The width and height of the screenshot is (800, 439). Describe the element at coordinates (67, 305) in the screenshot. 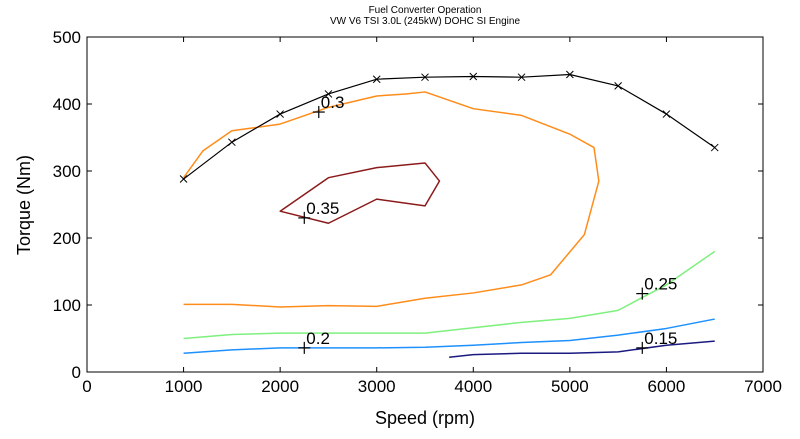

I see `y-tick-label: 100` at that location.